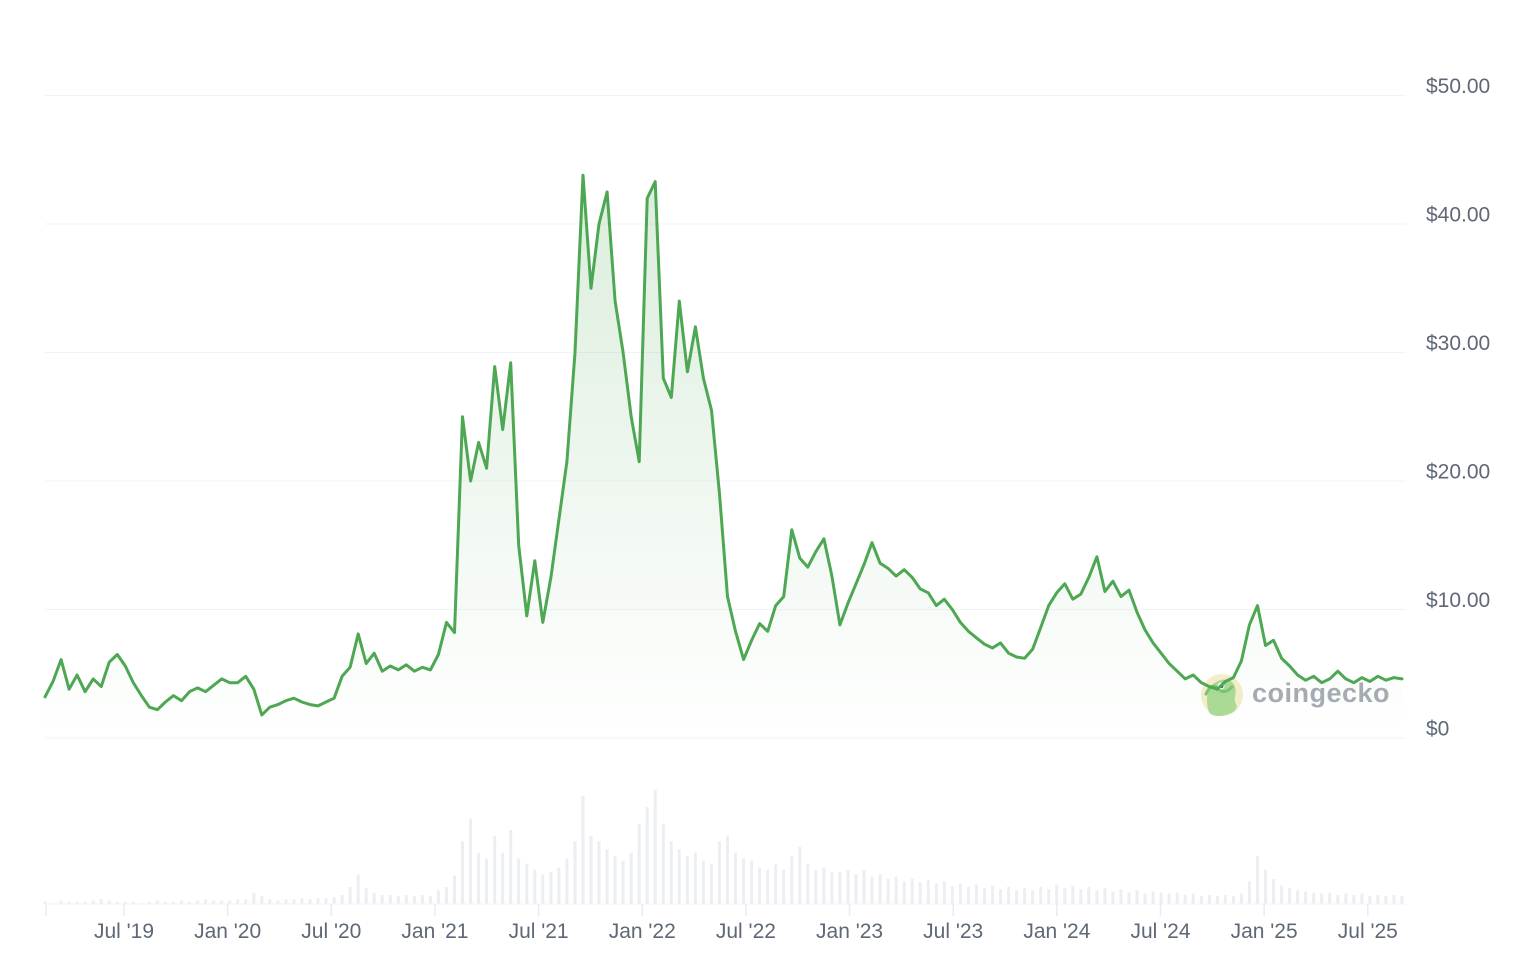 Image resolution: width=1522 pixels, height=970 pixels. What do you see at coordinates (1264, 931) in the screenshot?
I see `x-axis-label: Jan '25` at bounding box center [1264, 931].